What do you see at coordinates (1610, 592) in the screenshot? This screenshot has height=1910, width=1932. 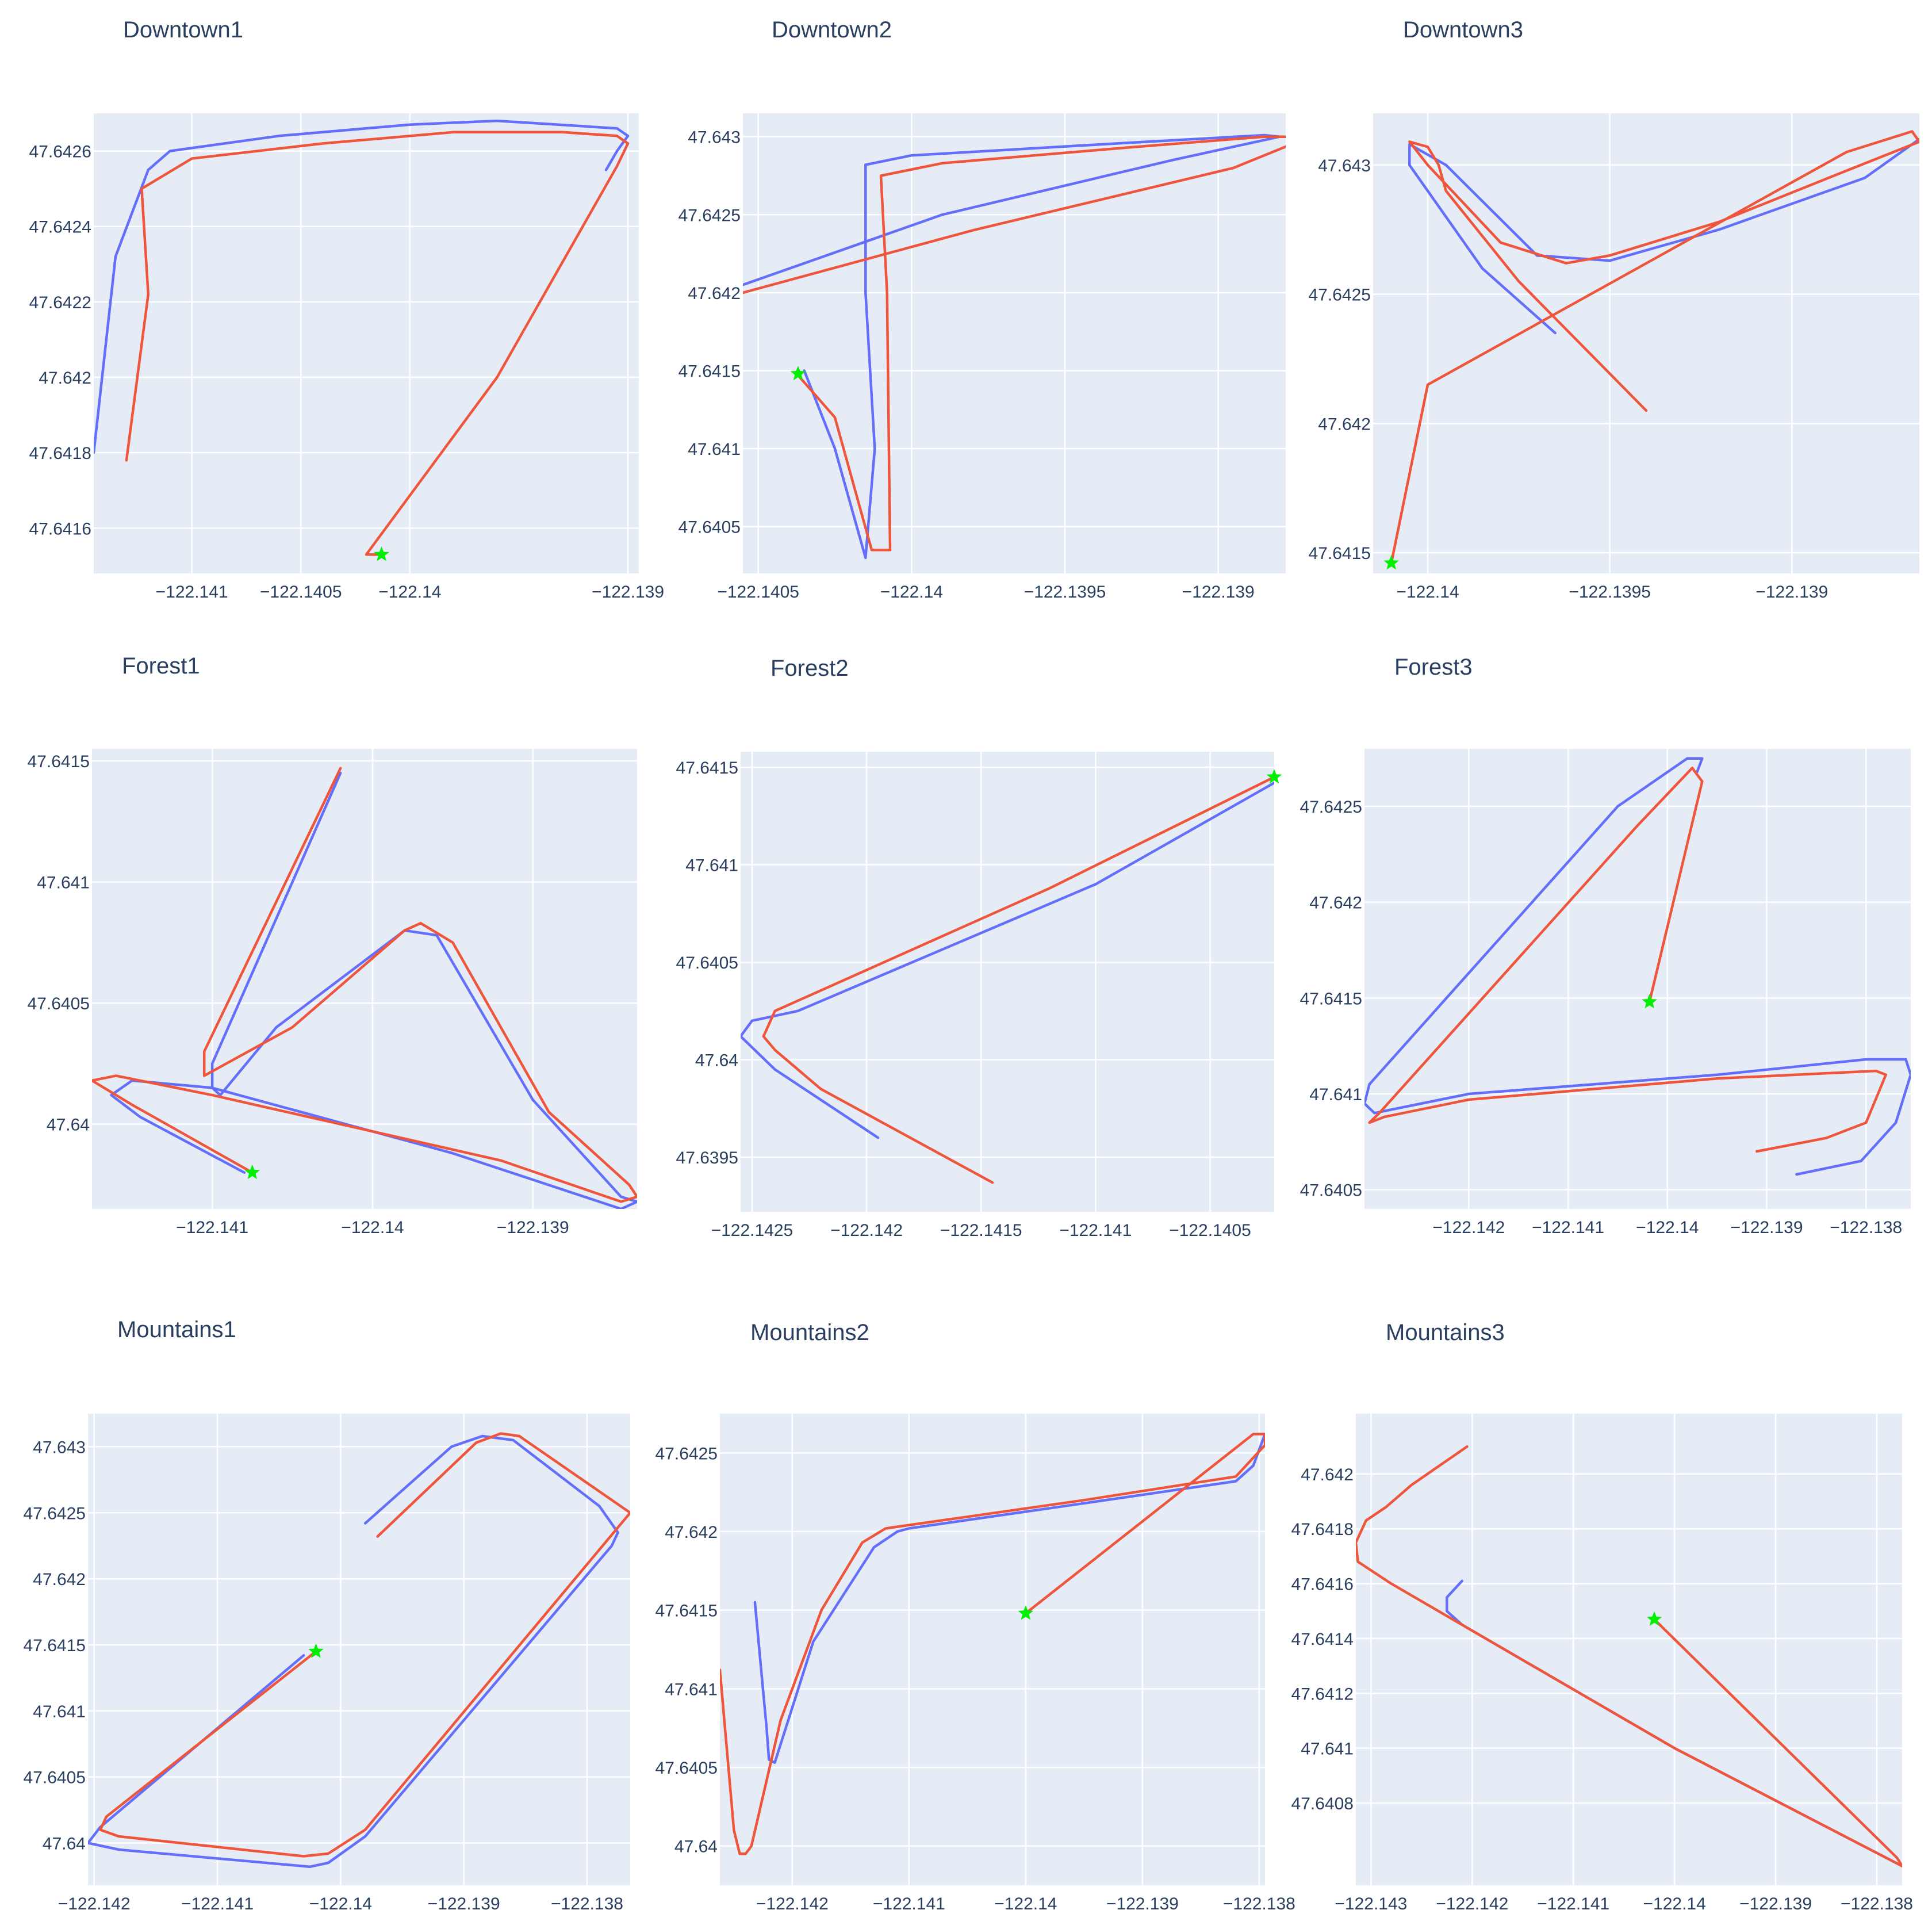 I see `x-tick-label: −122.1395` at bounding box center [1610, 592].